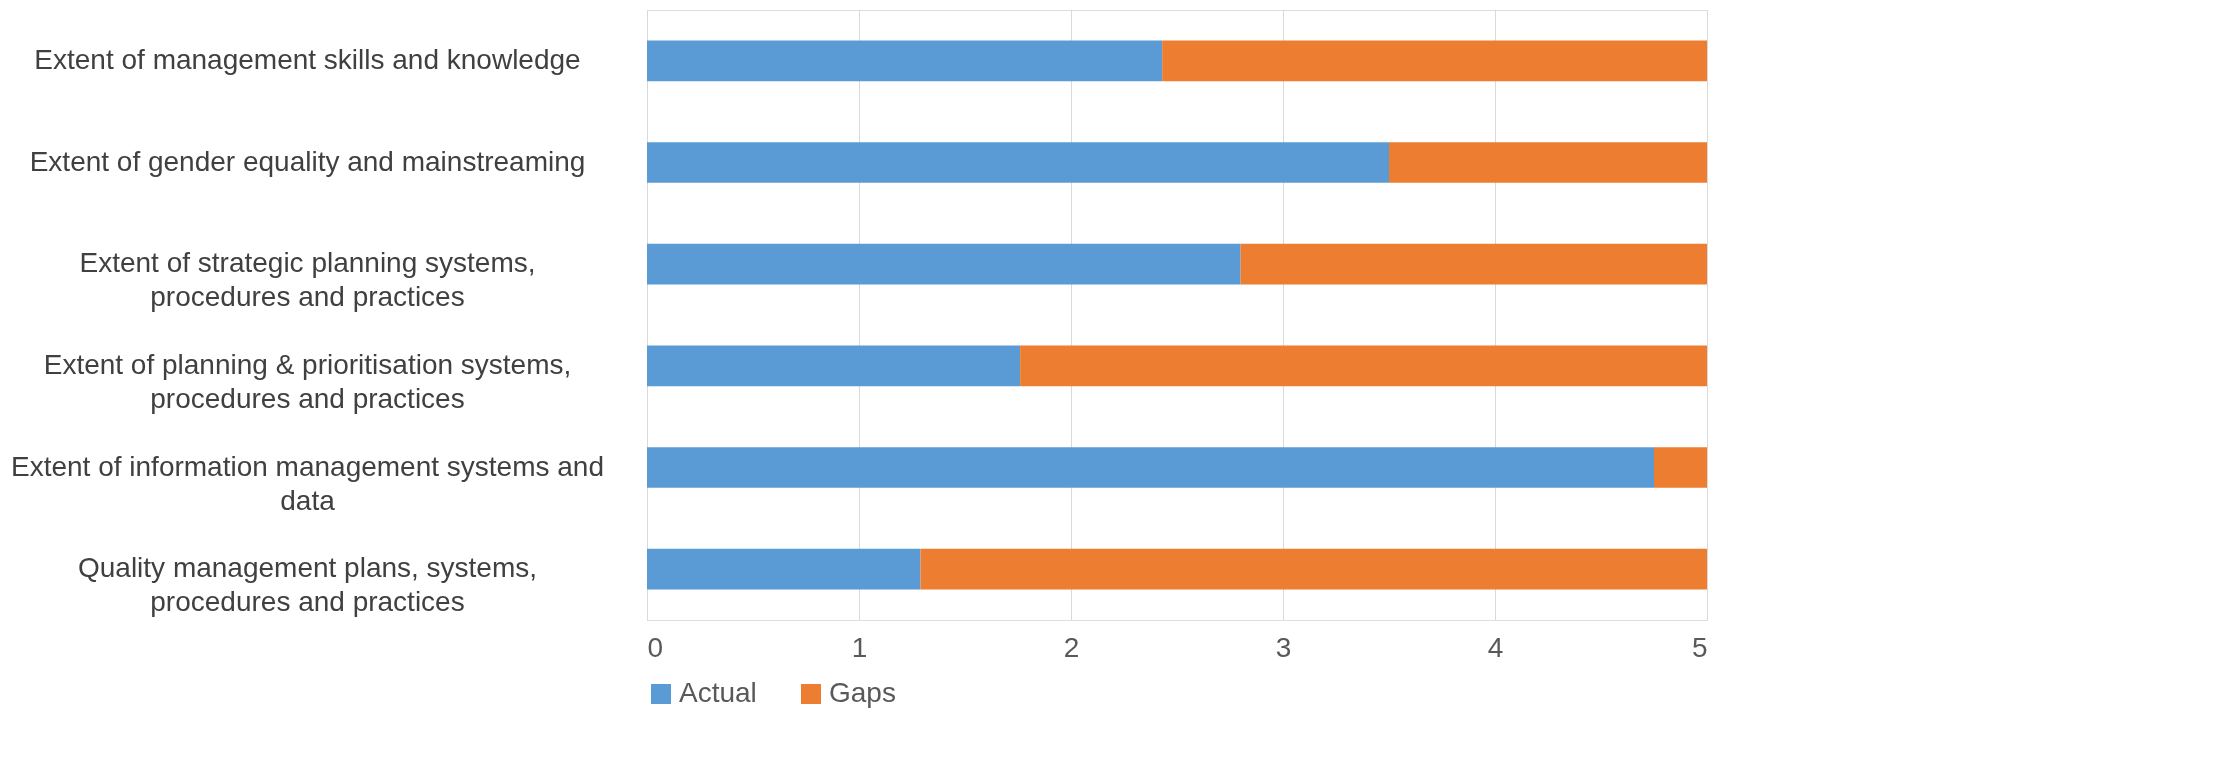  Describe the element at coordinates (859, 647) in the screenshot. I see `x-tick-label: 1` at that location.